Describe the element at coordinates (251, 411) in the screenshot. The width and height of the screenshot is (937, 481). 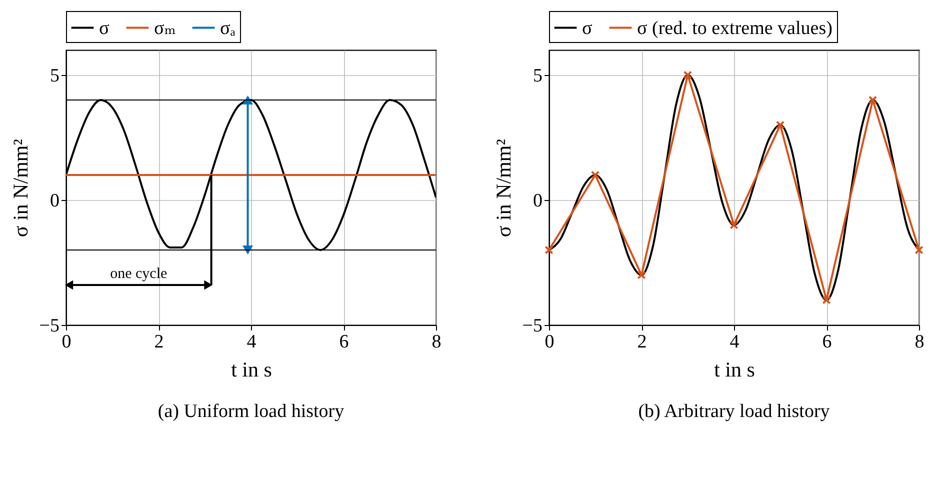
I see `text: (a) Uniform load history` at that location.